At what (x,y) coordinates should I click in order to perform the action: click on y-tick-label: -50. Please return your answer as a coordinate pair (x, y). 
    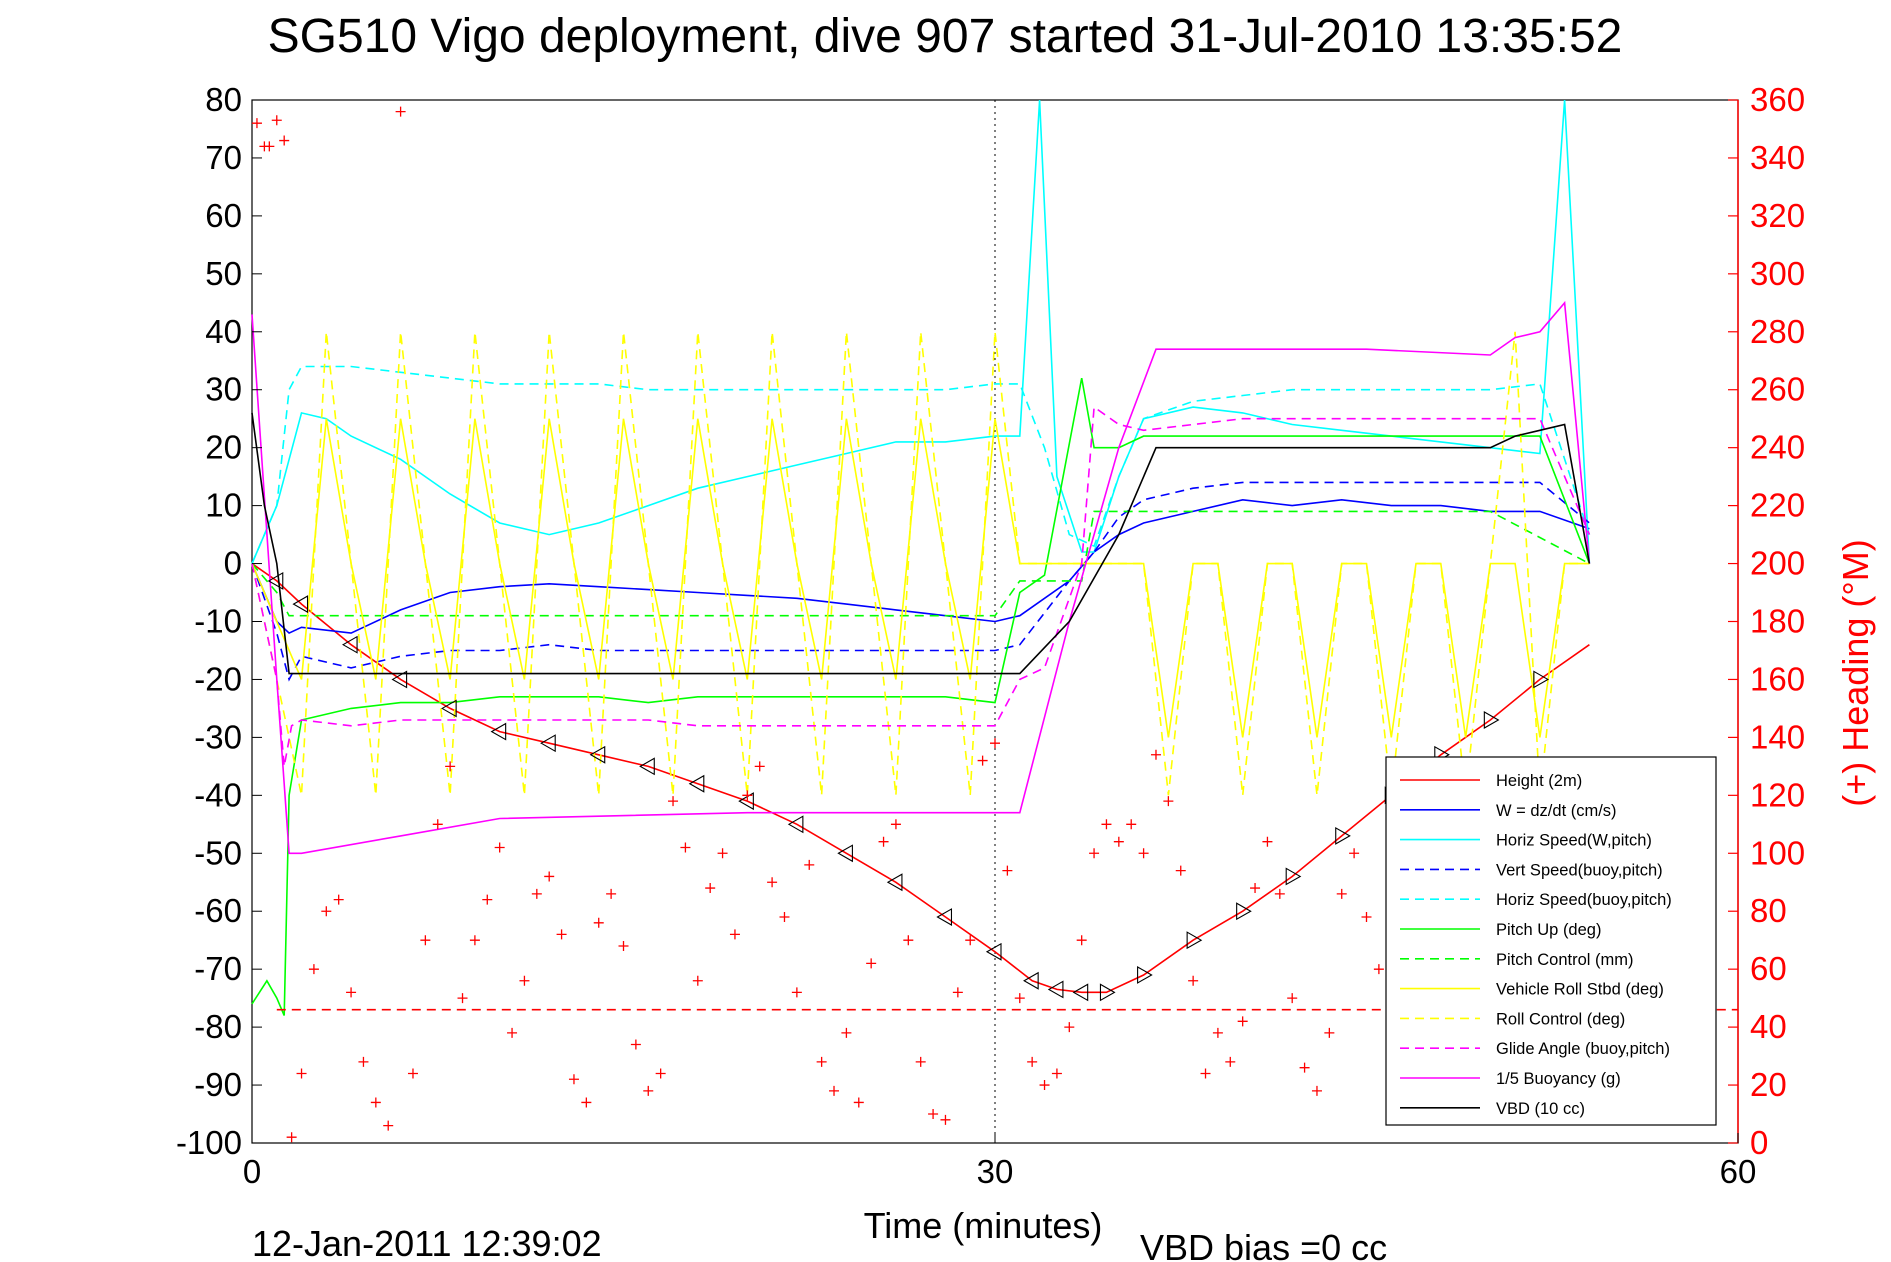
    Looking at the image, I should click on (218, 852).